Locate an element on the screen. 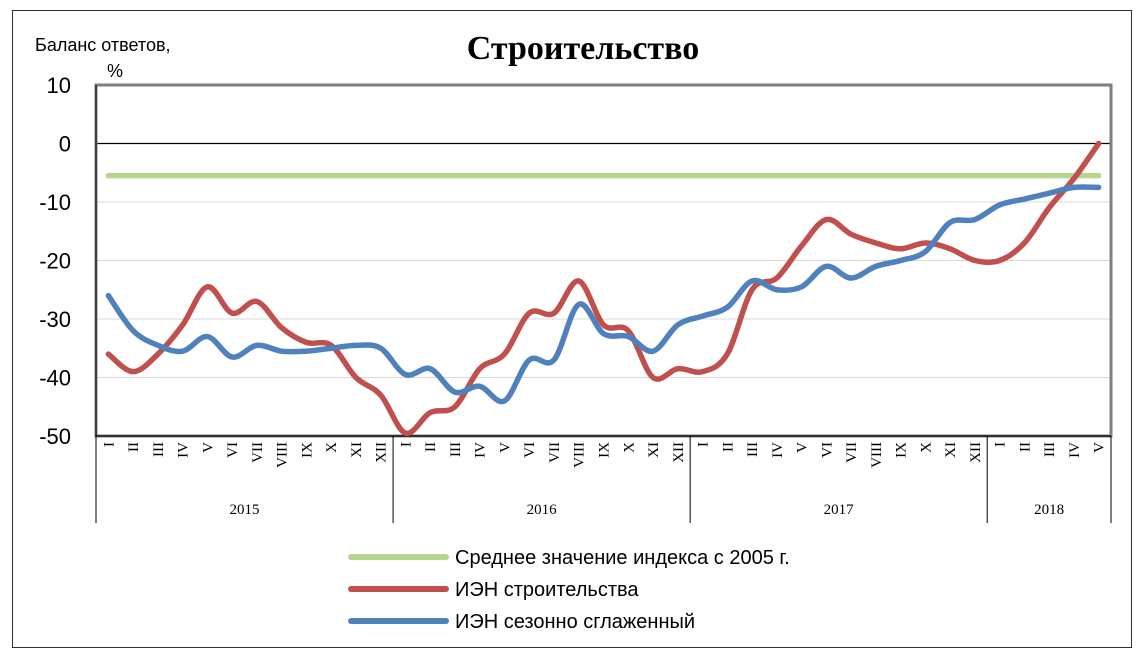 This screenshot has width=1145, height=661. y-axis-unit: % is located at coordinates (115, 71).